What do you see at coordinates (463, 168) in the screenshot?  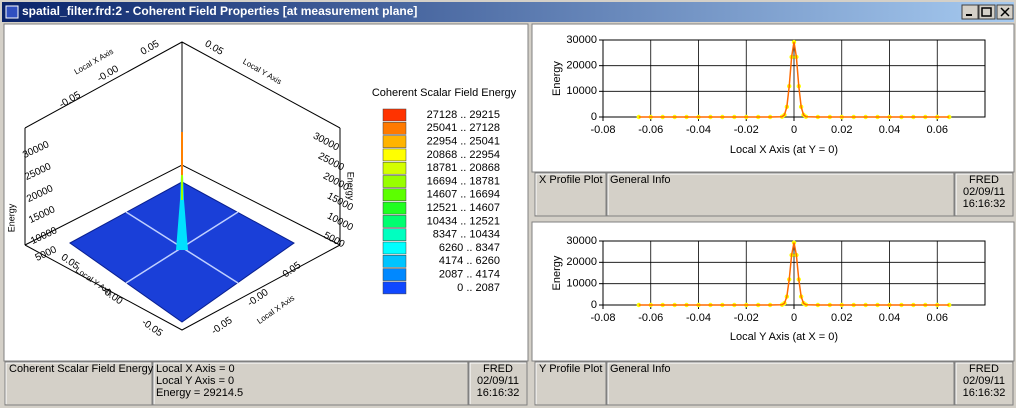 I see `legend-label: 18781 .. 20868` at bounding box center [463, 168].